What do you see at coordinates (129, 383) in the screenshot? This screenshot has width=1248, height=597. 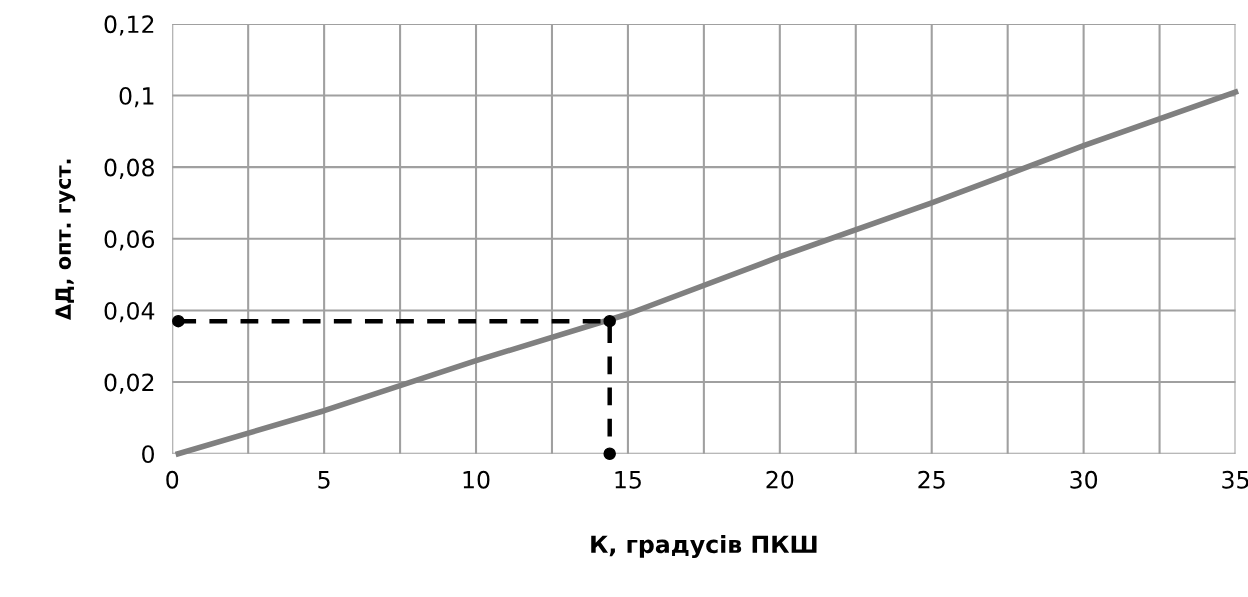 I see `y-tick-label: 0,02` at bounding box center [129, 383].